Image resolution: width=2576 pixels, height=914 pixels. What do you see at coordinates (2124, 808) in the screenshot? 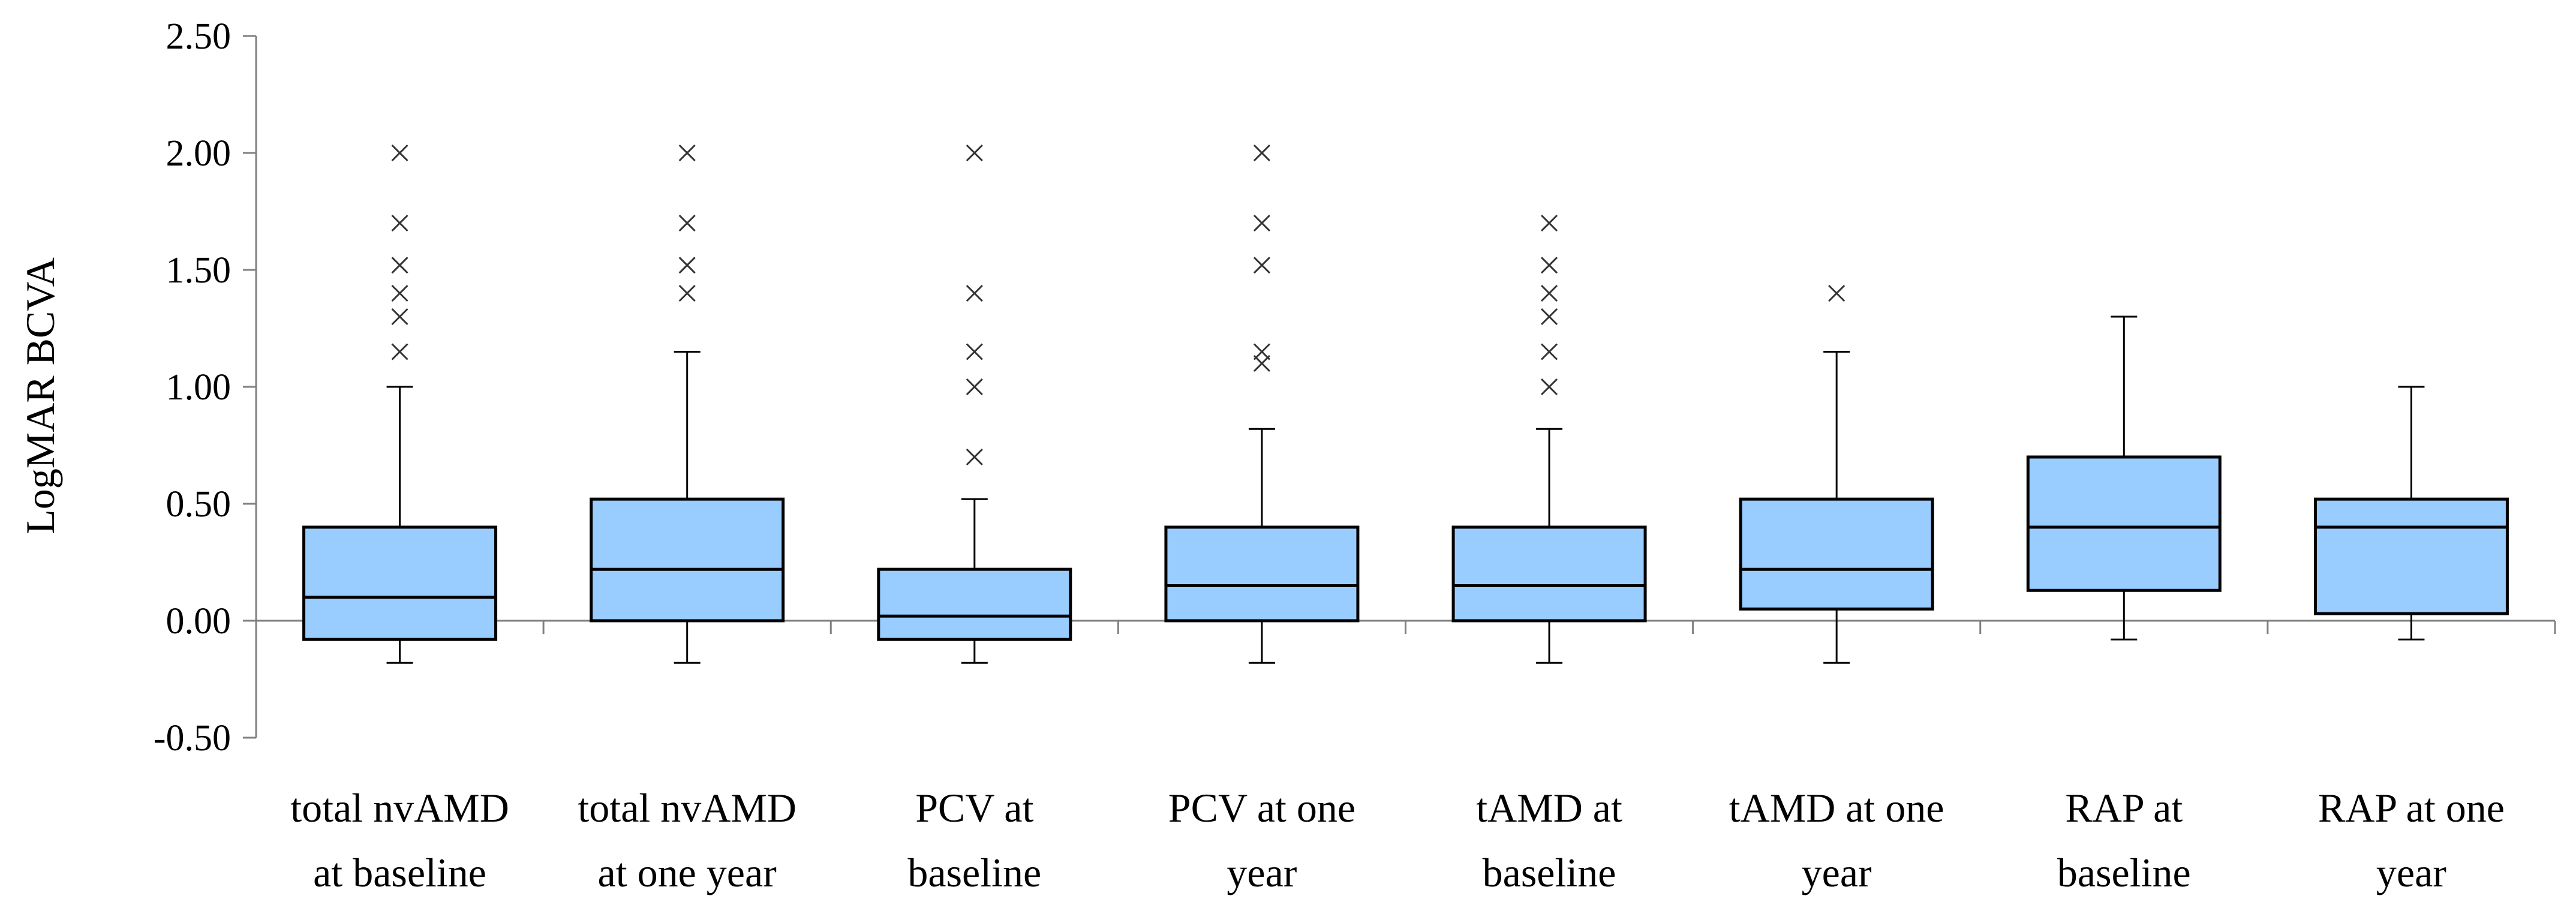
I see `category-label: RAP at` at bounding box center [2124, 808].